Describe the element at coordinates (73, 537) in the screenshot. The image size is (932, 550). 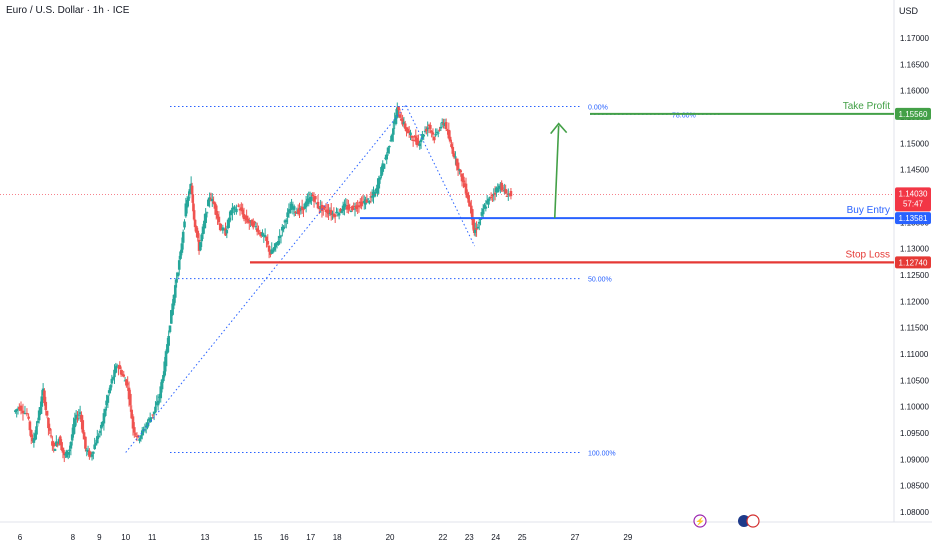
I see `x-tick-label: 8` at that location.